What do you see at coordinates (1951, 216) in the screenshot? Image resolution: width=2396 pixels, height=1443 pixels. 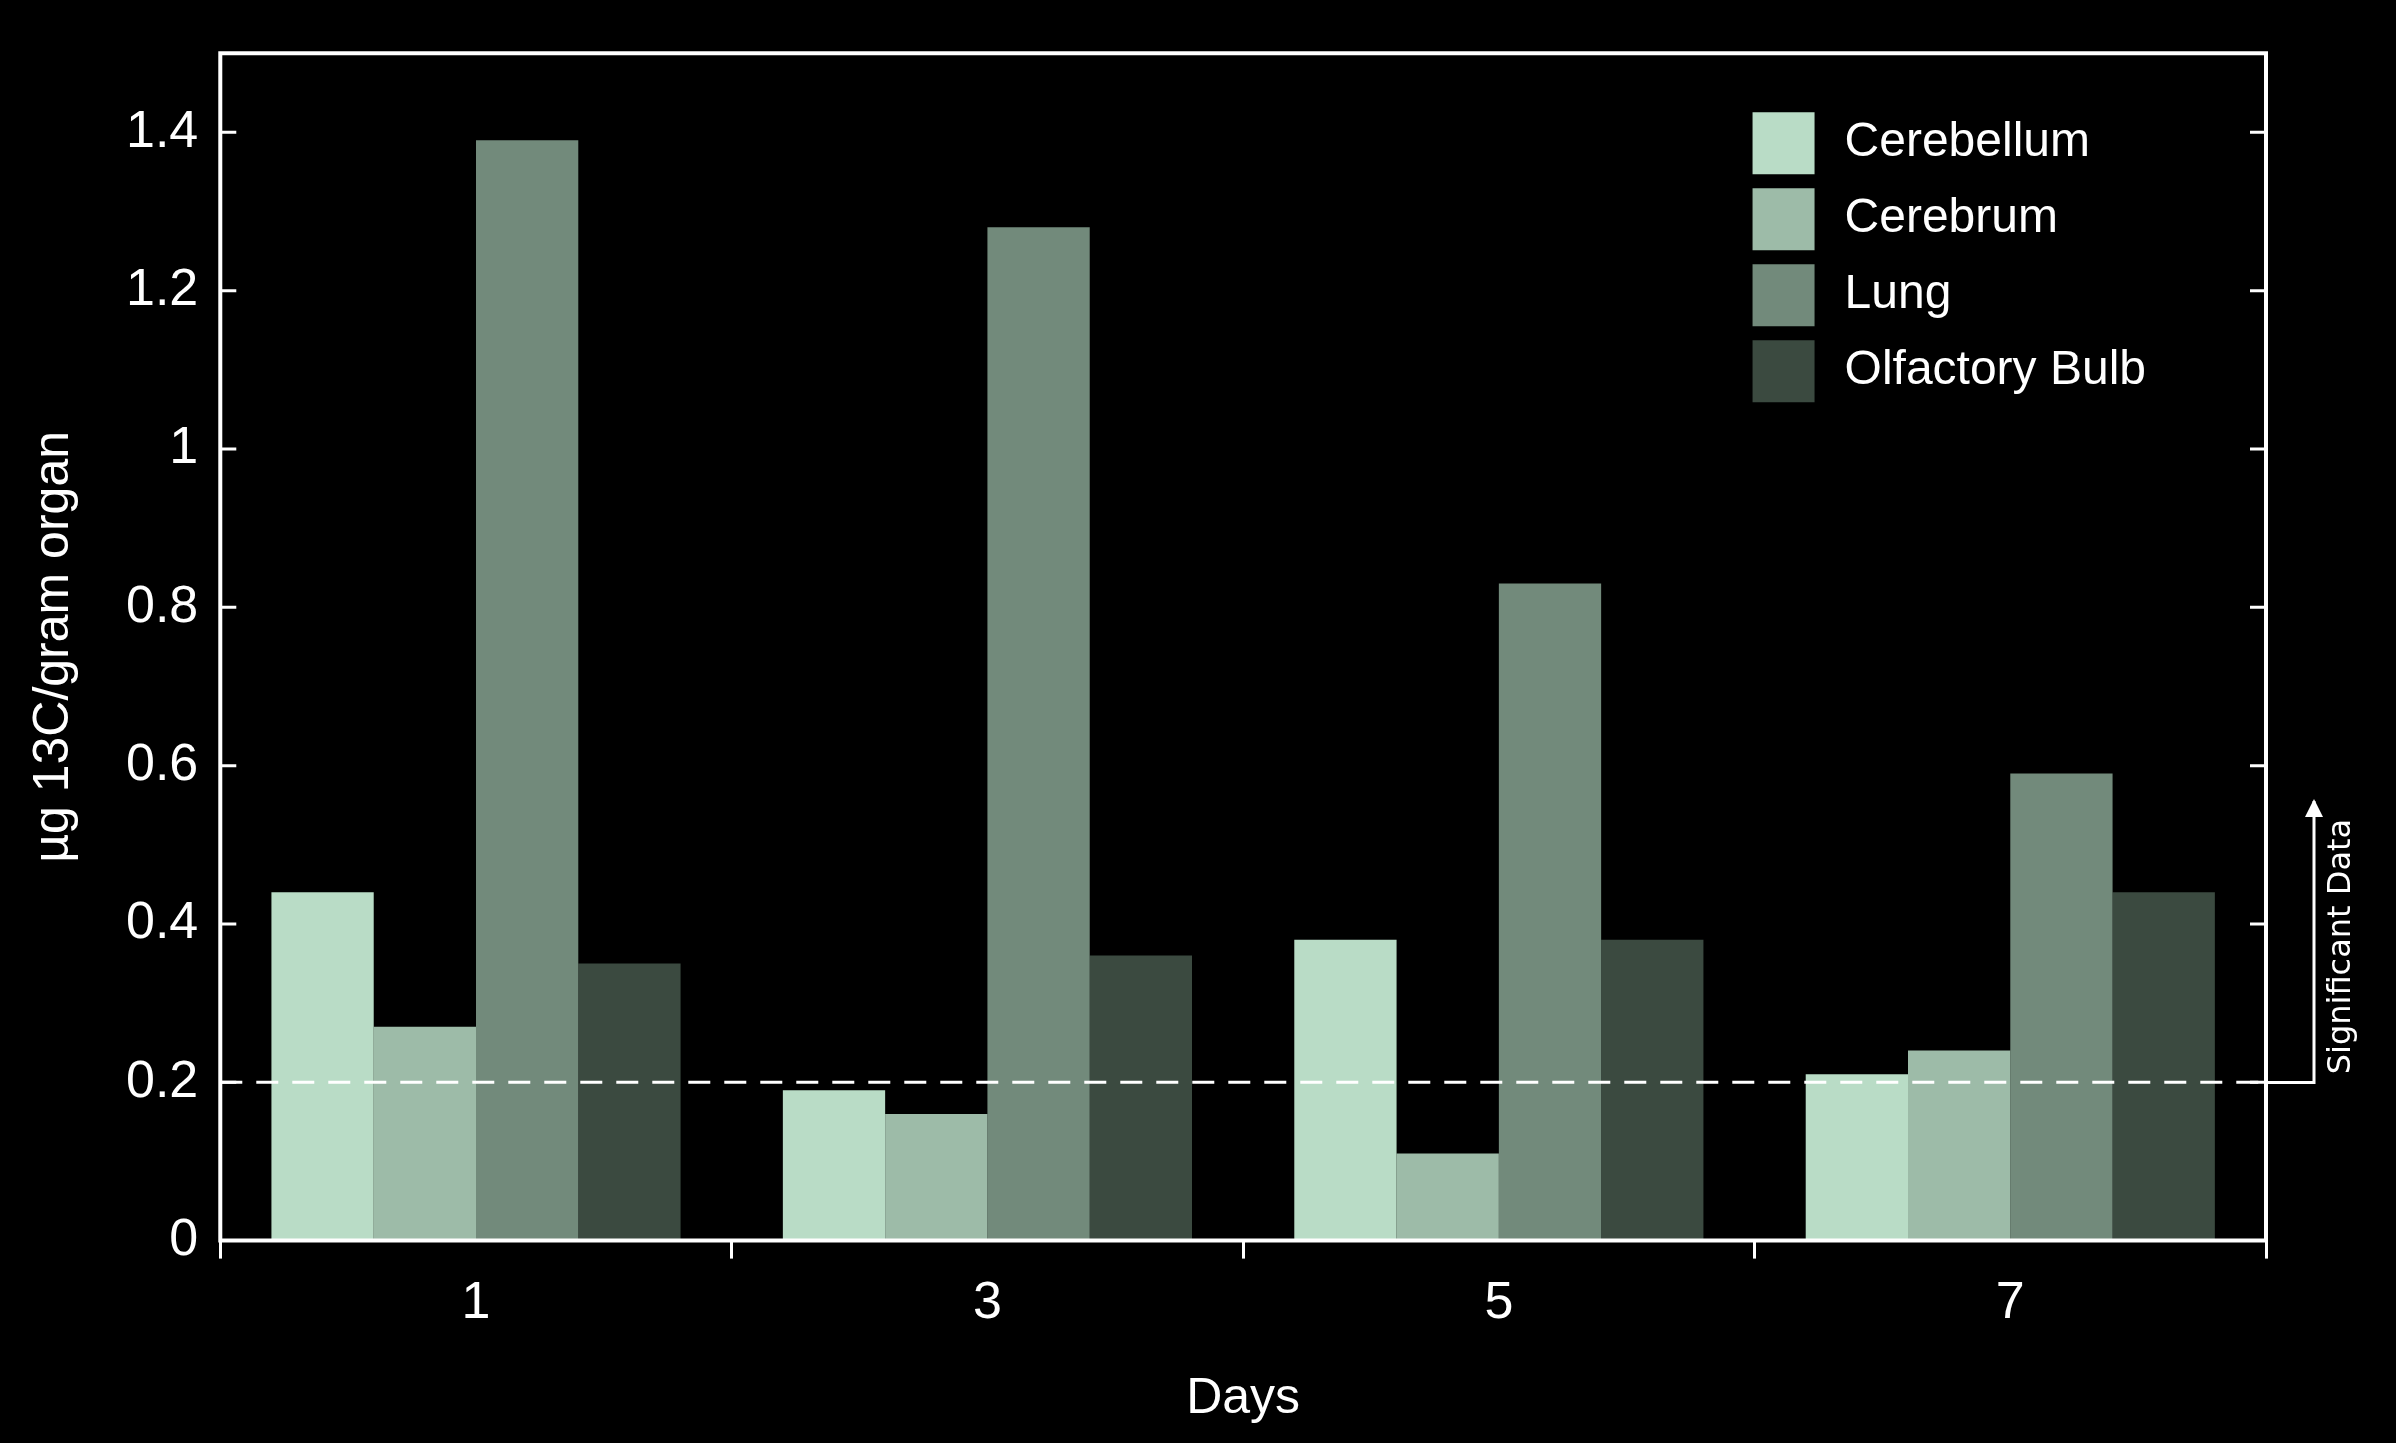 I see `legend-label: Cerebrum` at bounding box center [1951, 216].